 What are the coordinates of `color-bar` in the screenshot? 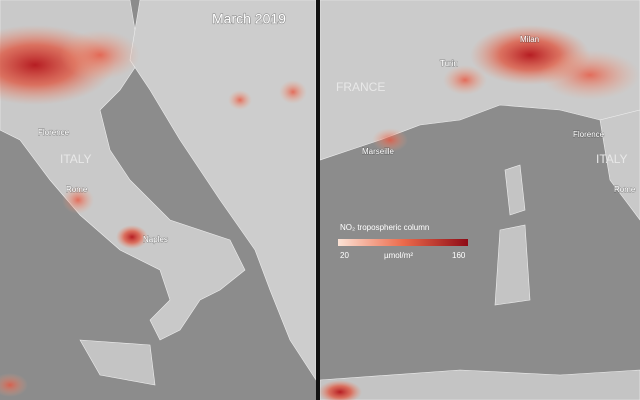 It's located at (403, 242).